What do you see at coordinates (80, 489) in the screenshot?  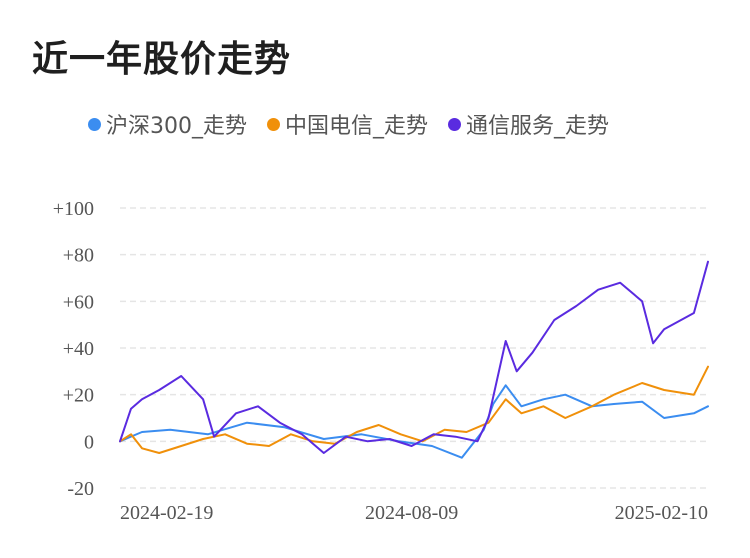 I see `y-tick-label: -20` at bounding box center [80, 489].